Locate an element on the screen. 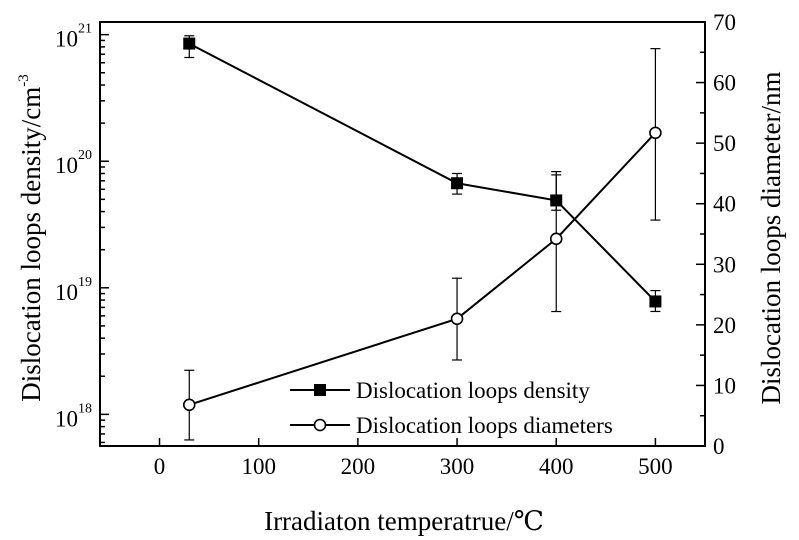  right-y-axis-ticks: 0 10 20 30 40 50 60 70 is located at coordinates (716, 234).